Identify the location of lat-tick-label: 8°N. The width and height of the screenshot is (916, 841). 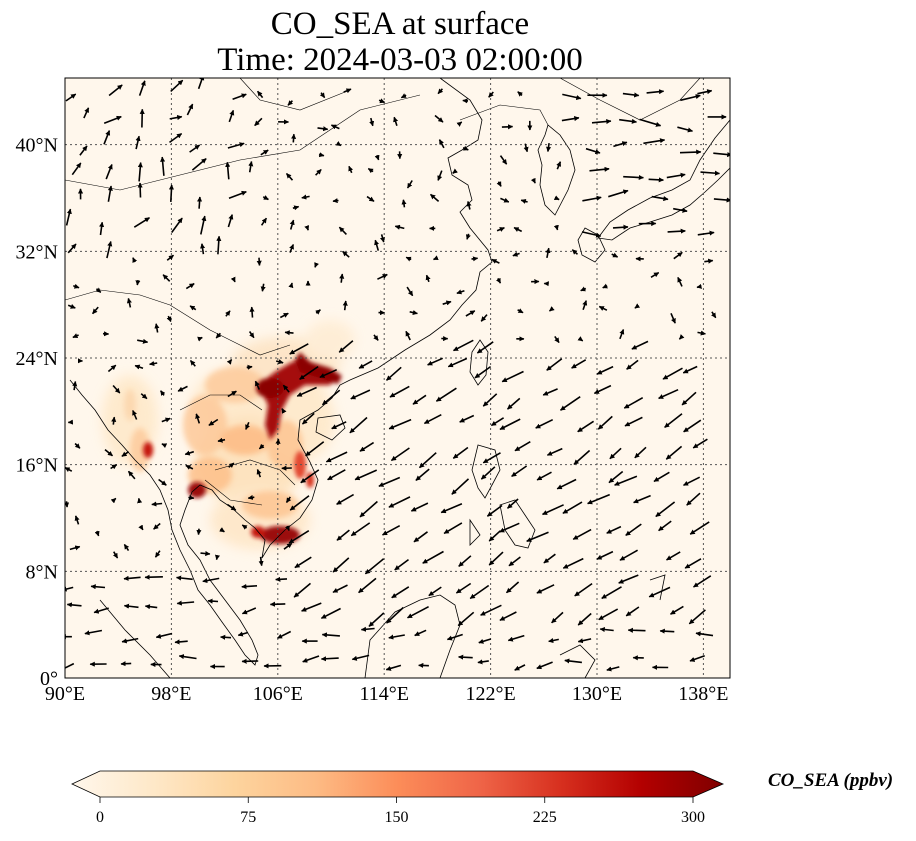
(42, 572).